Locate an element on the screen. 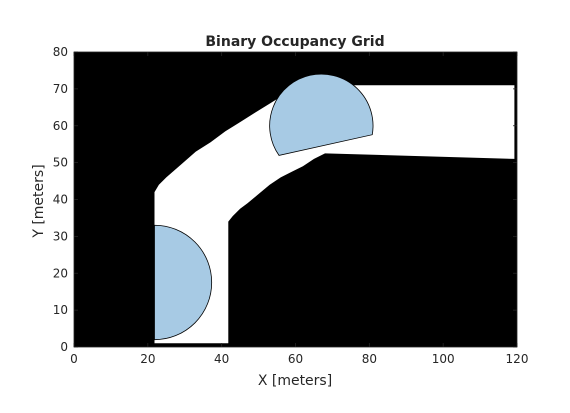 This screenshot has height=413, width=570. x-tick-label: 0 is located at coordinates (74, 359).